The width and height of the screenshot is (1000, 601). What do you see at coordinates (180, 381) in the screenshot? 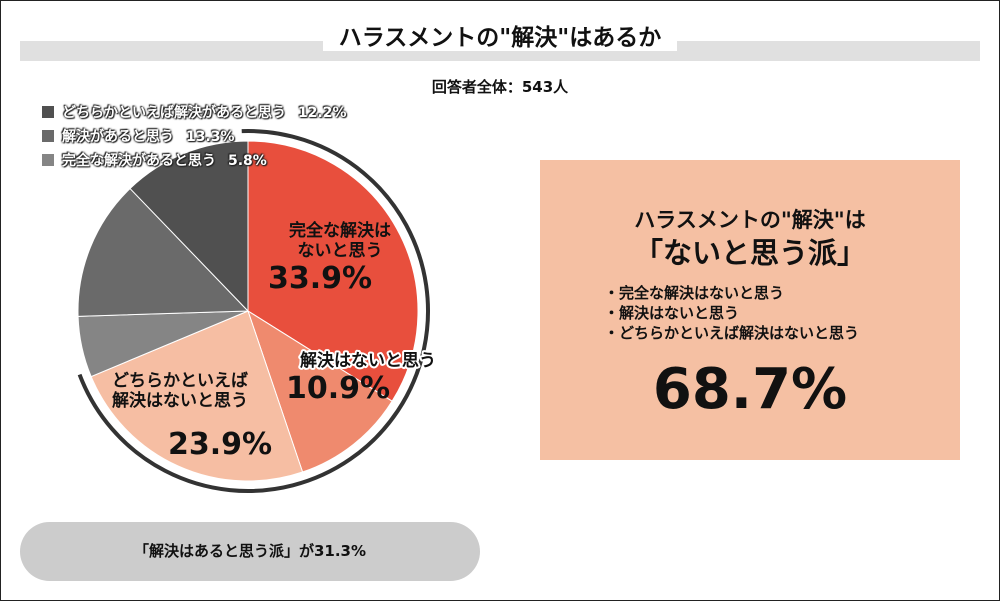
I see `slice-label: どちらかといえば` at bounding box center [180, 381].